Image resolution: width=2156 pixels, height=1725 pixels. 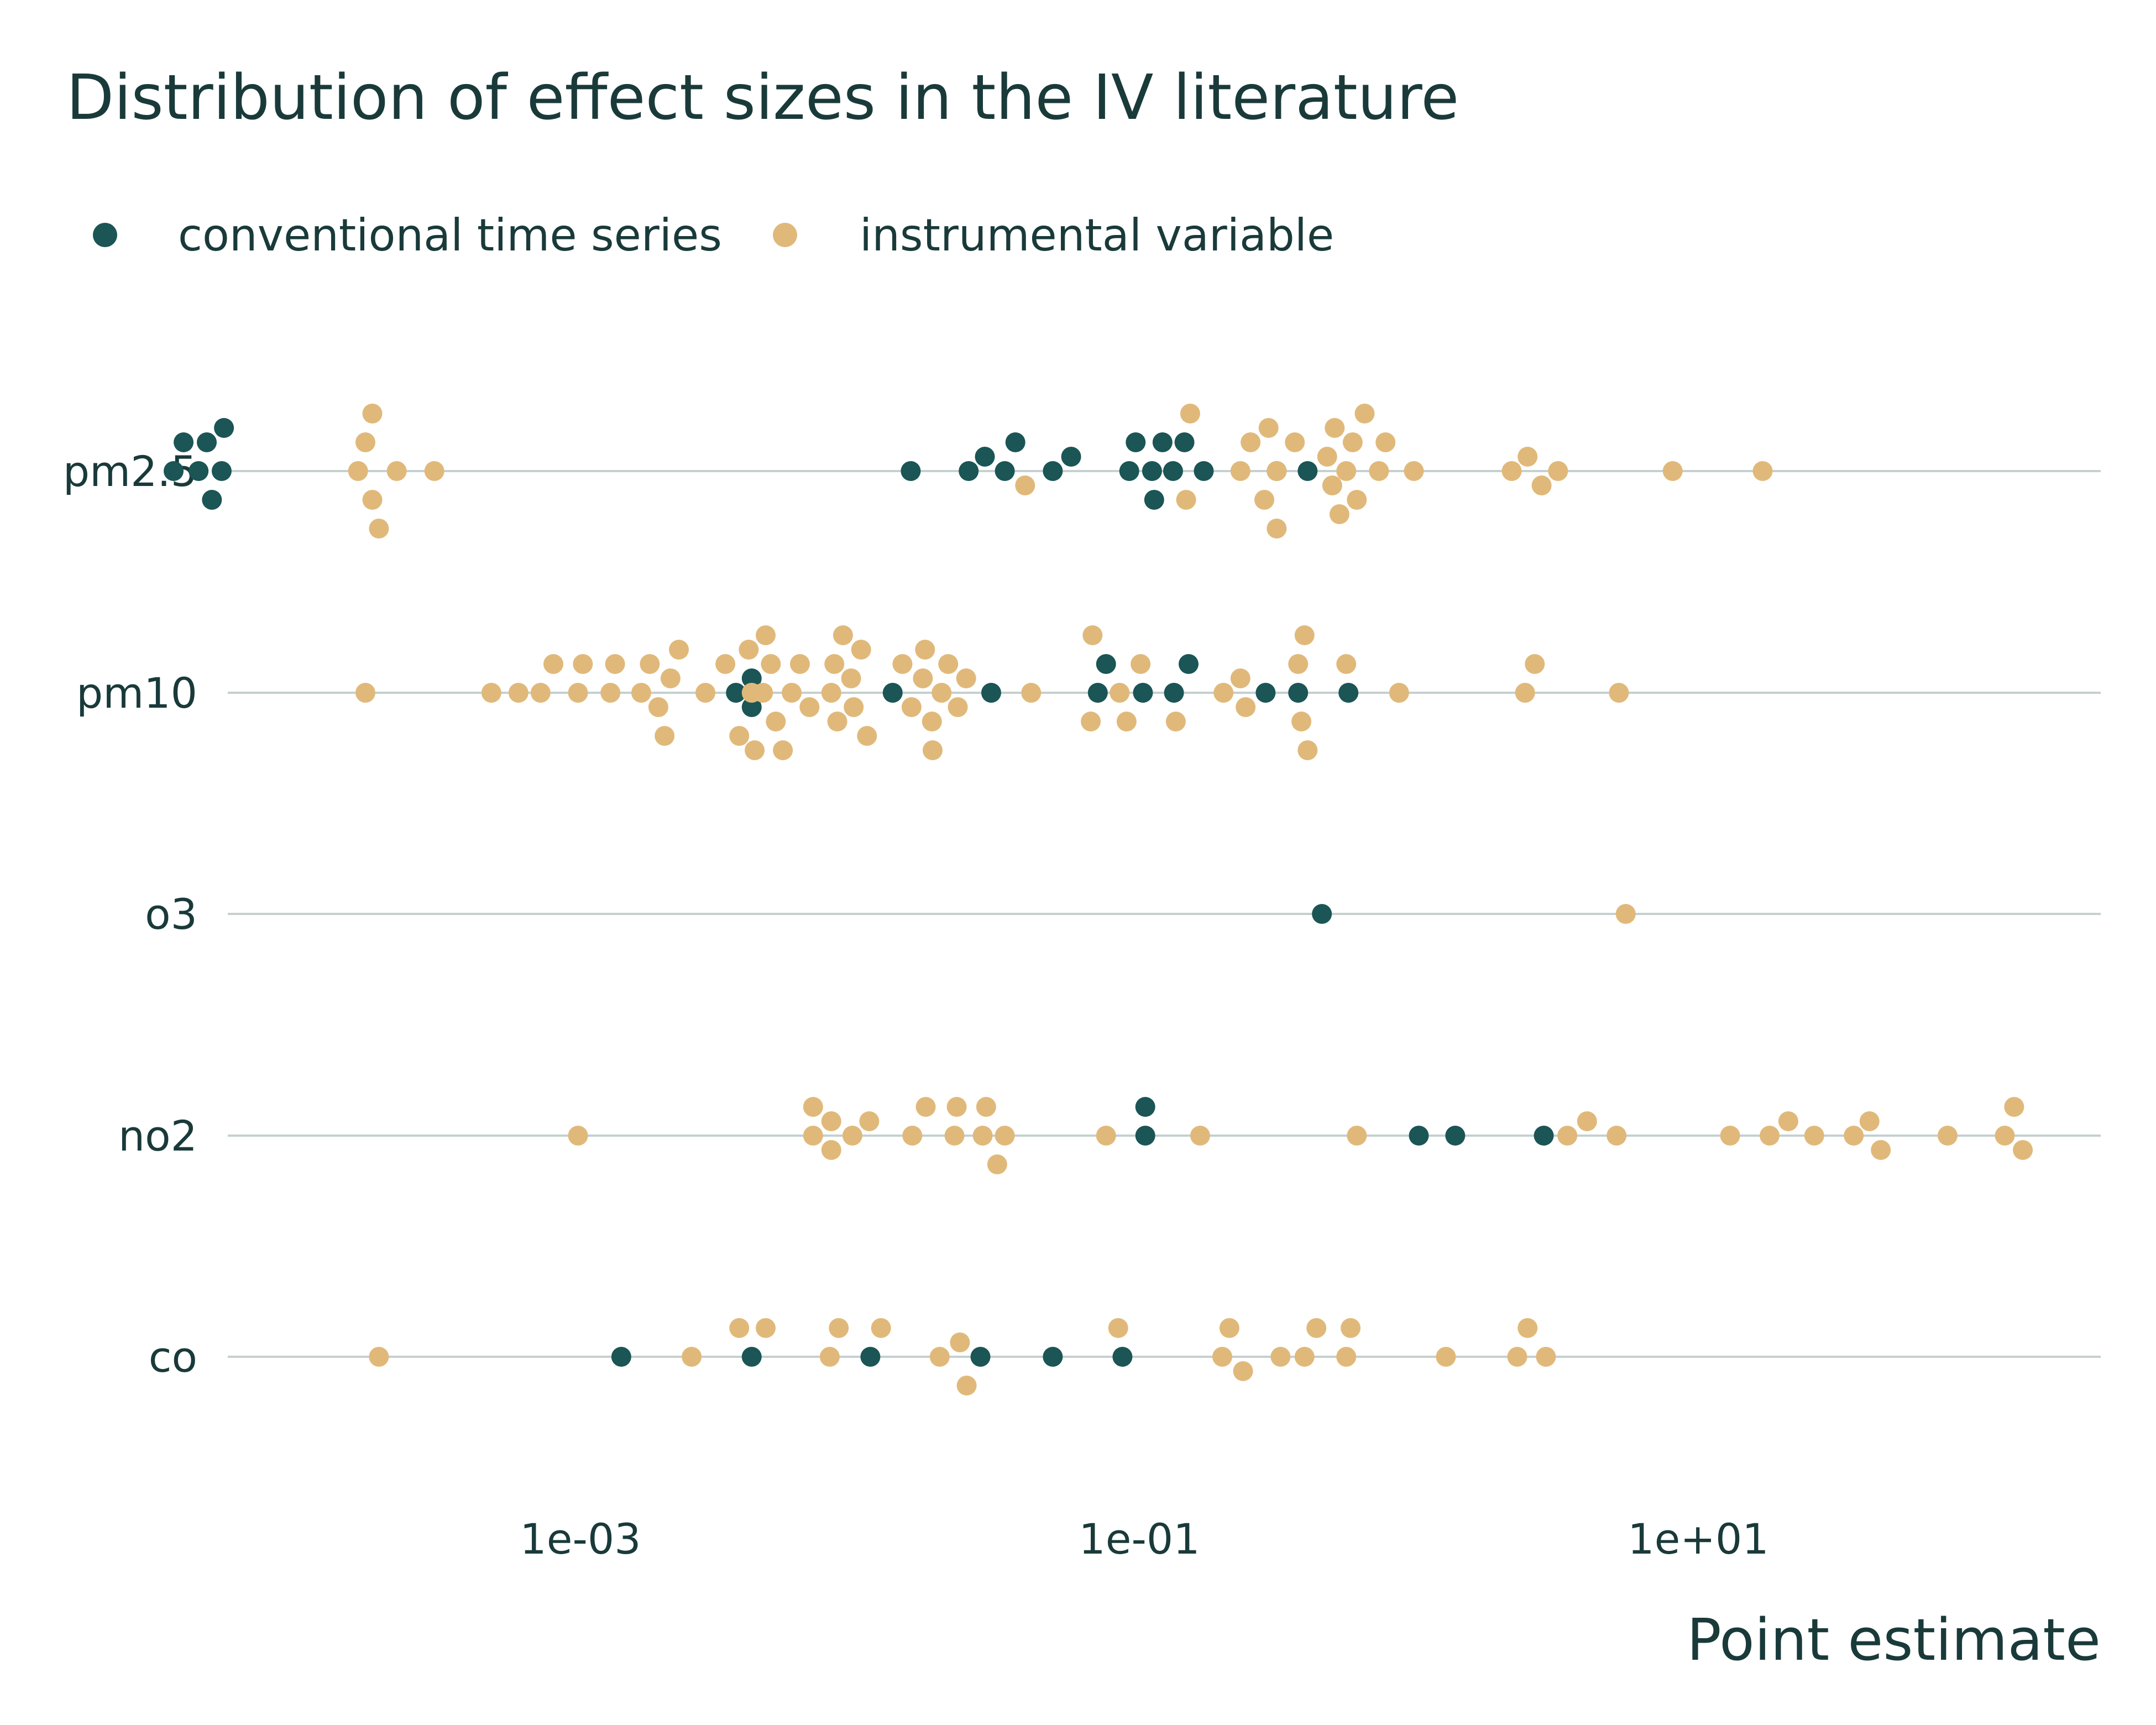 I want to click on x-tick-label: 1e-03, so click(x=580, y=1539).